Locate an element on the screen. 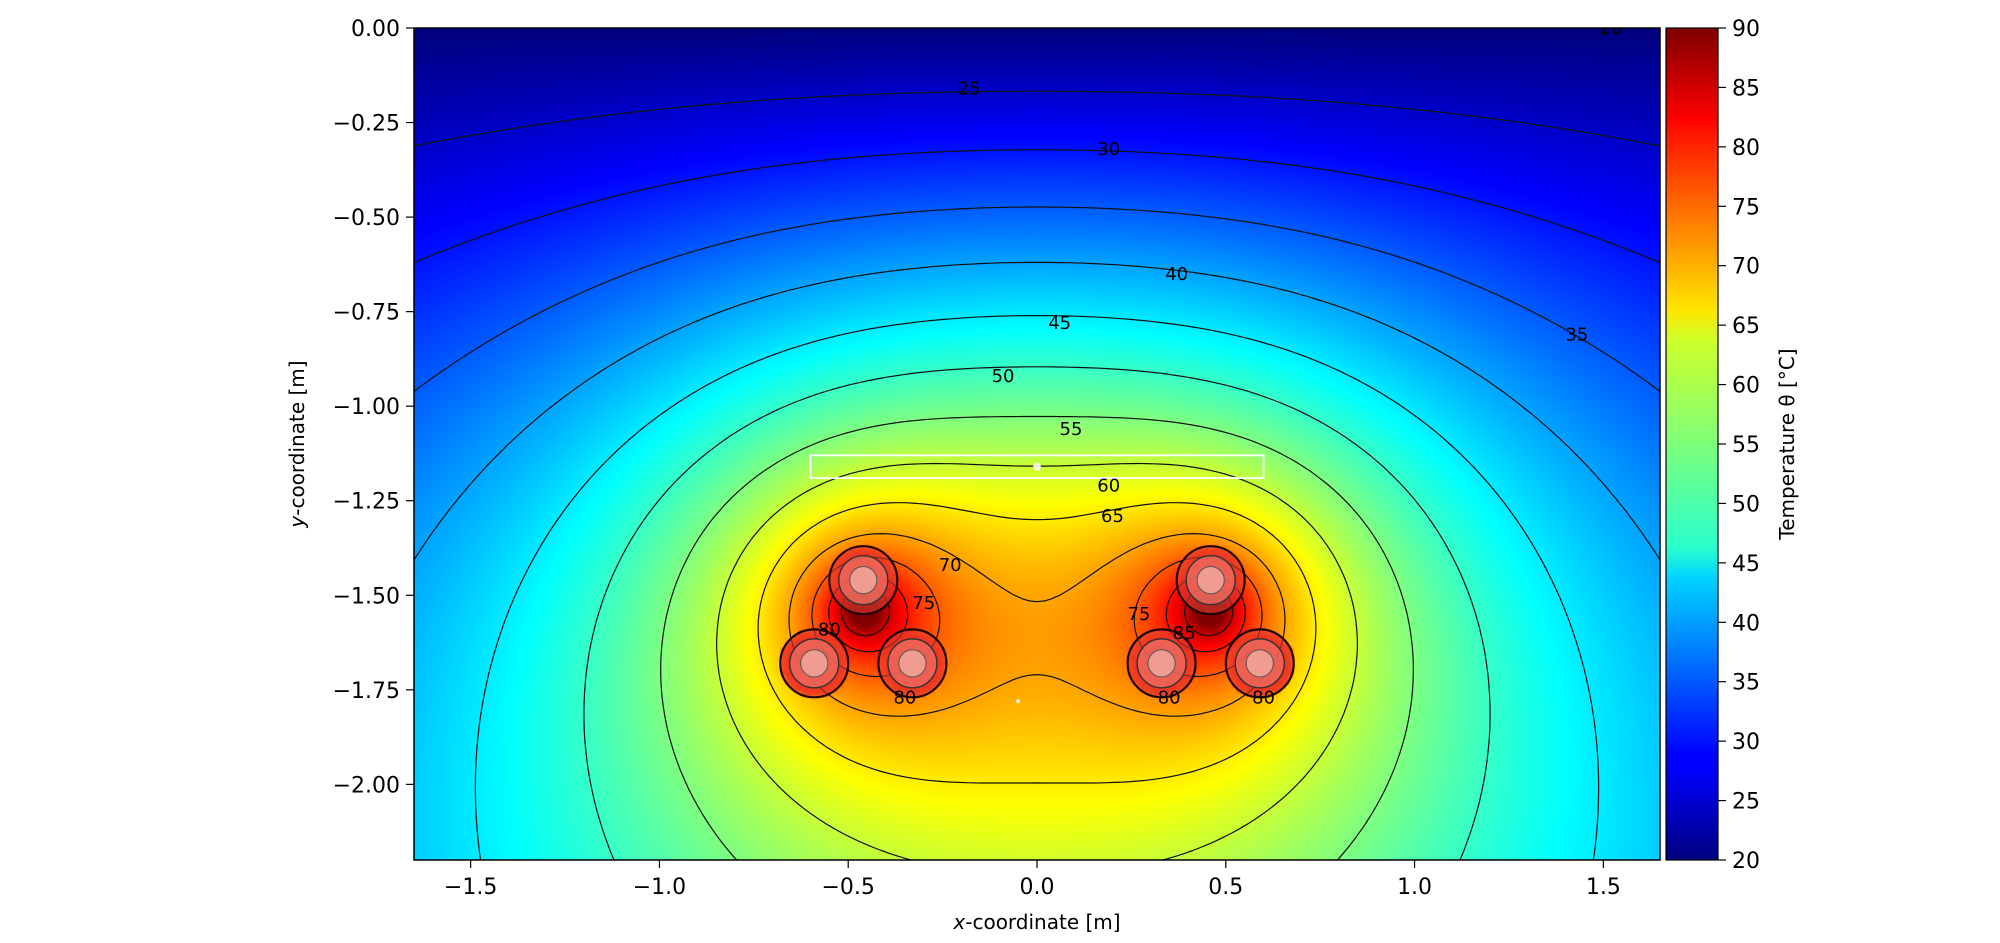  backfill-rectangle is located at coordinates (1037, 466).